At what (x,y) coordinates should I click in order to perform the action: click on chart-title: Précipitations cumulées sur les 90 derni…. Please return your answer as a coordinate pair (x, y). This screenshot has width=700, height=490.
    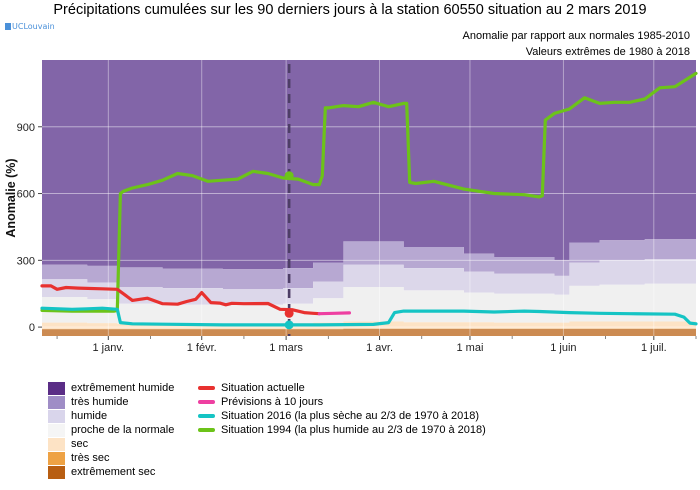
    Looking at the image, I should click on (350, 10).